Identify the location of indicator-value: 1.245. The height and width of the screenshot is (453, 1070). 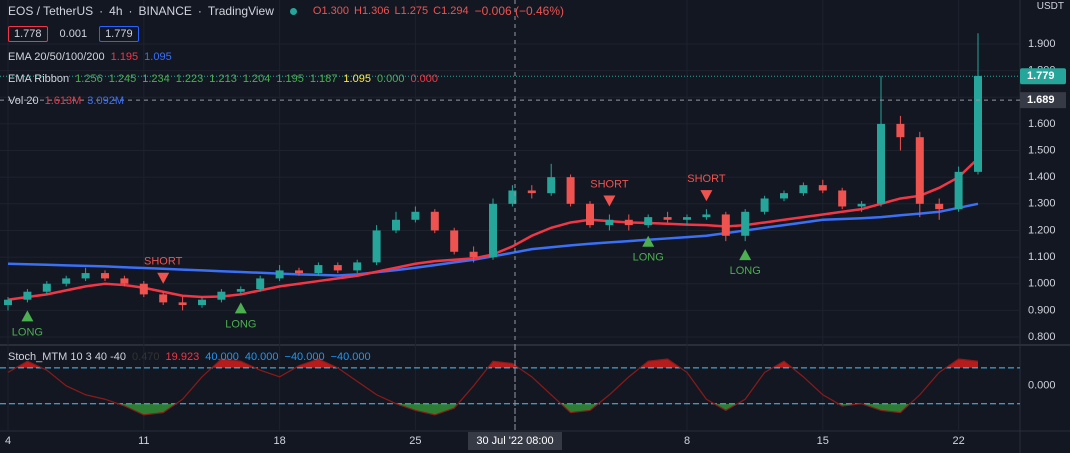
(122, 79).